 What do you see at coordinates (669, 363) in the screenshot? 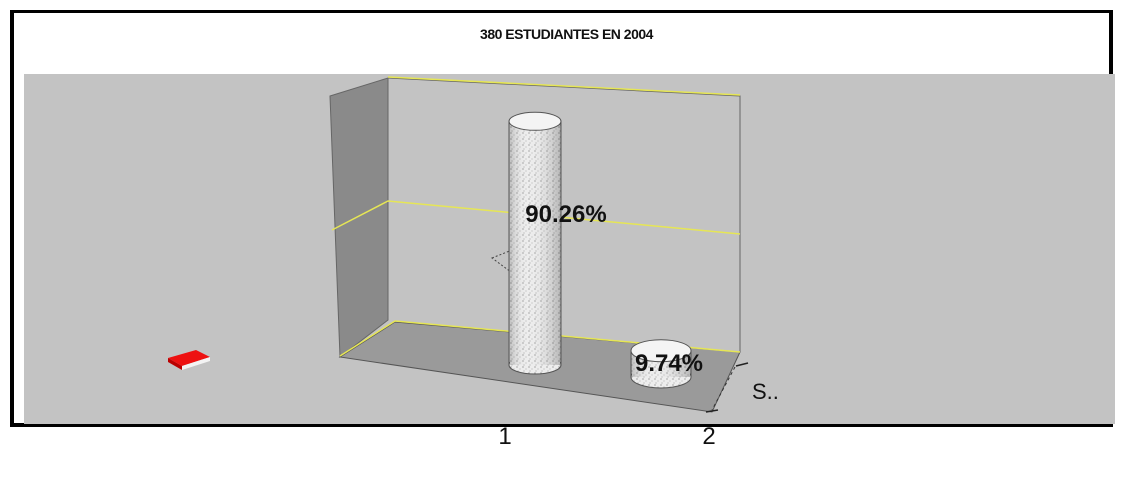
I see `data-label: 9.74%` at bounding box center [669, 363].